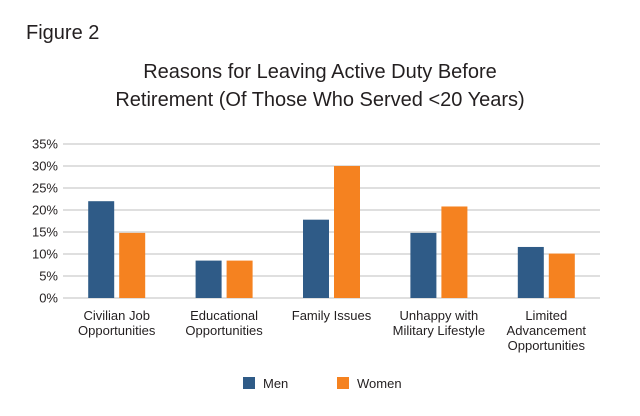 Image resolution: width=640 pixels, height=416 pixels. Describe the element at coordinates (48, 298) in the screenshot. I see `y-tick-label: 0%` at that location.